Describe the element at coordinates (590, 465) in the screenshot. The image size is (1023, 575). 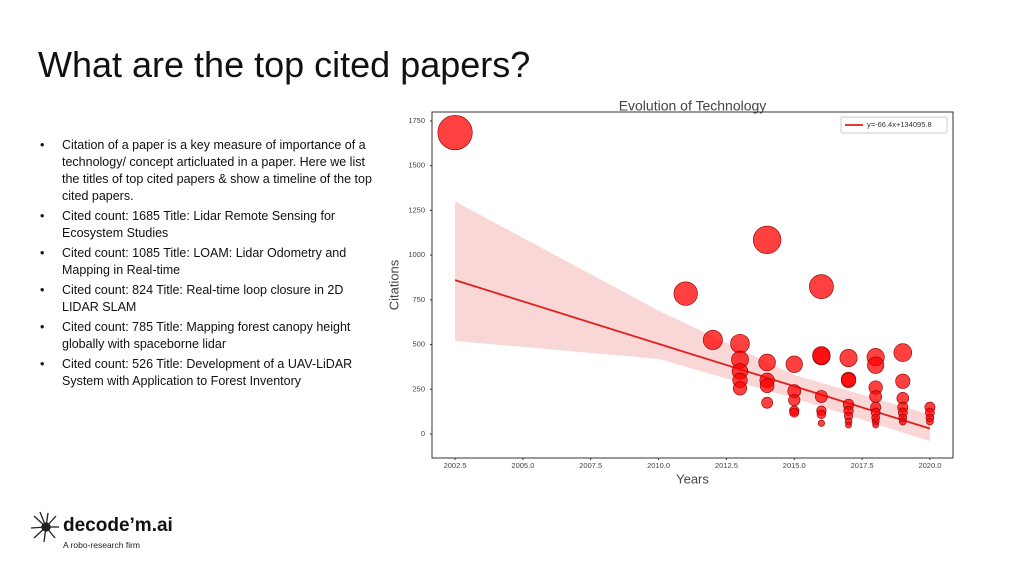
I see `x-tick-label: 2007.5` at that location.